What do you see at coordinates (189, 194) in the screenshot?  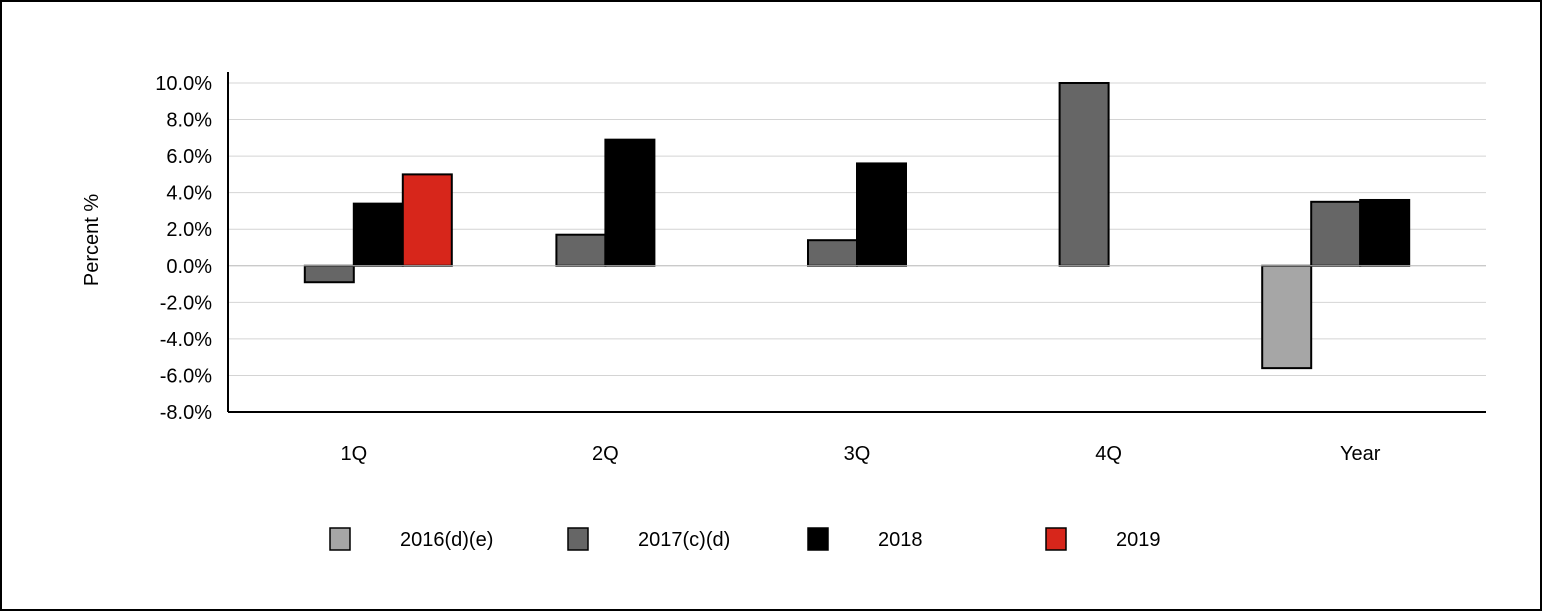 I see `y-tick-label: 4.0%` at bounding box center [189, 194].